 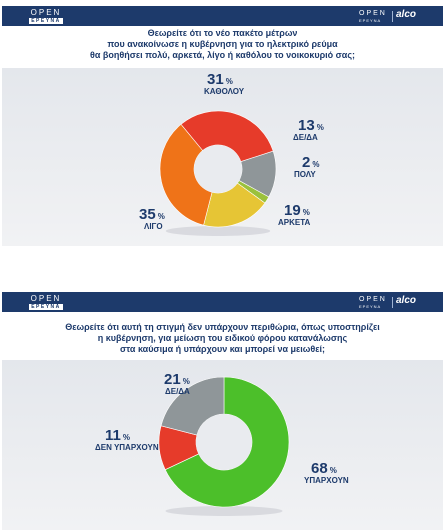 What do you see at coordinates (297, 210) in the screenshot?
I see `data-label-value: 19%` at bounding box center [297, 210].